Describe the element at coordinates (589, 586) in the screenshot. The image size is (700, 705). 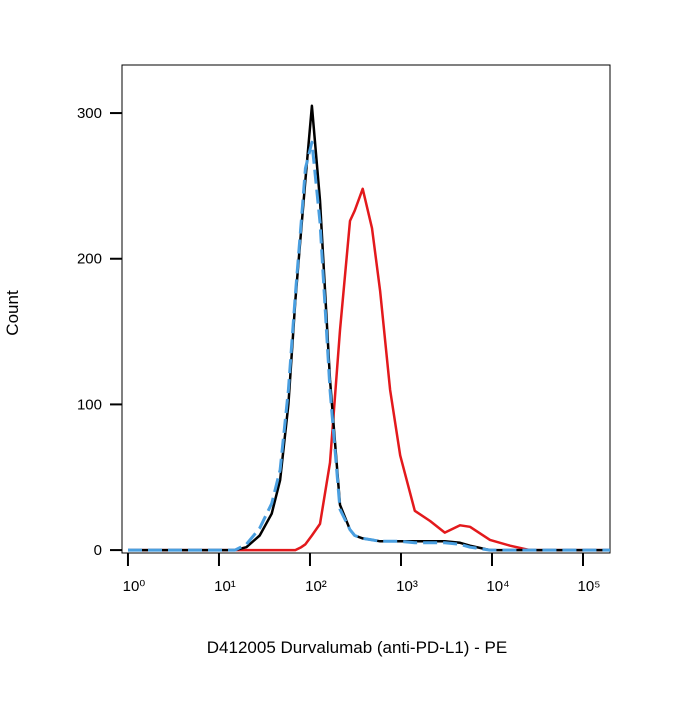
I see `x-tick-label: 10⁵` at that location.